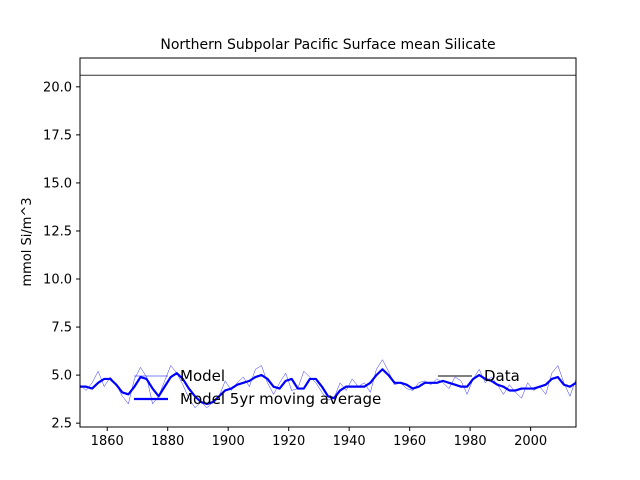 The width and height of the screenshot is (640, 480). Describe the element at coordinates (57, 135) in the screenshot. I see `y-tick-label: 17.5` at that location.